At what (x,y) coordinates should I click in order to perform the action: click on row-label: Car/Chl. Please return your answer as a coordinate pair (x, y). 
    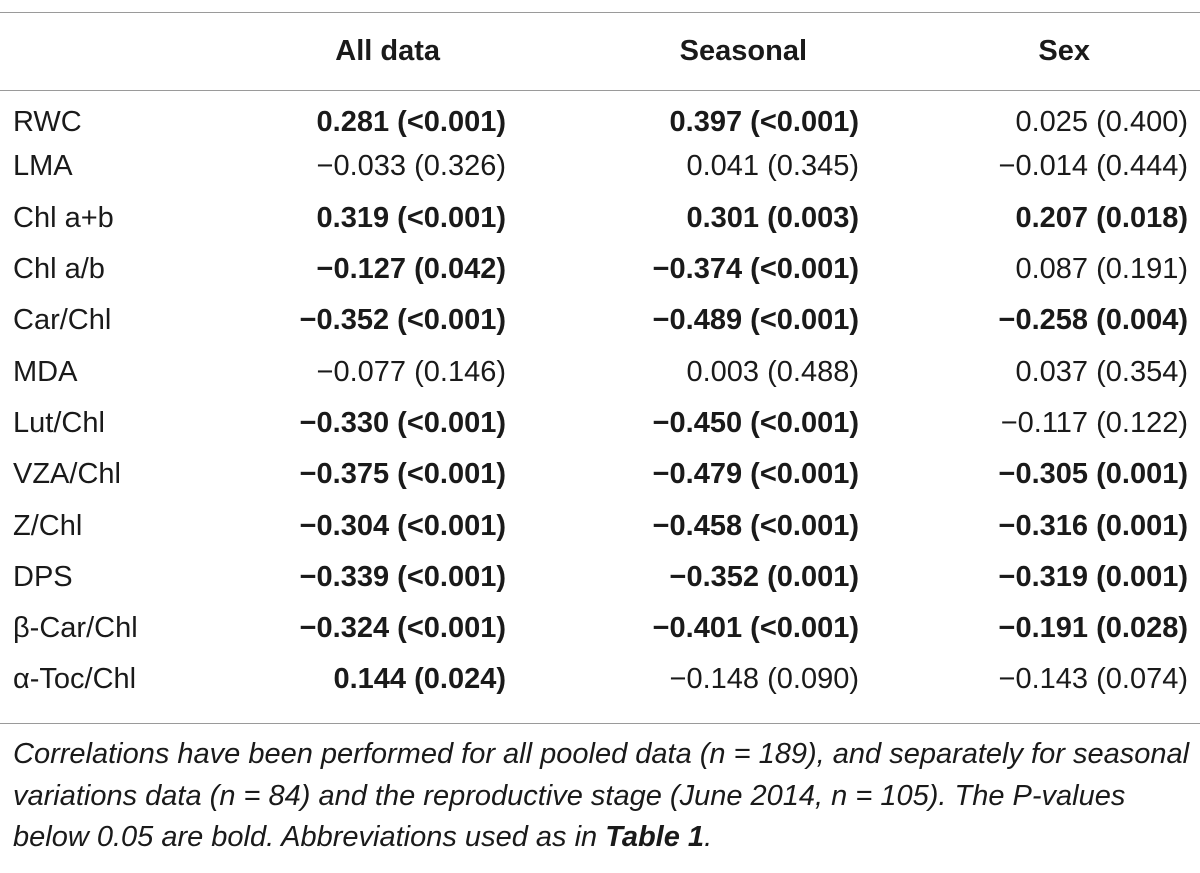
    Looking at the image, I should click on (62, 320).